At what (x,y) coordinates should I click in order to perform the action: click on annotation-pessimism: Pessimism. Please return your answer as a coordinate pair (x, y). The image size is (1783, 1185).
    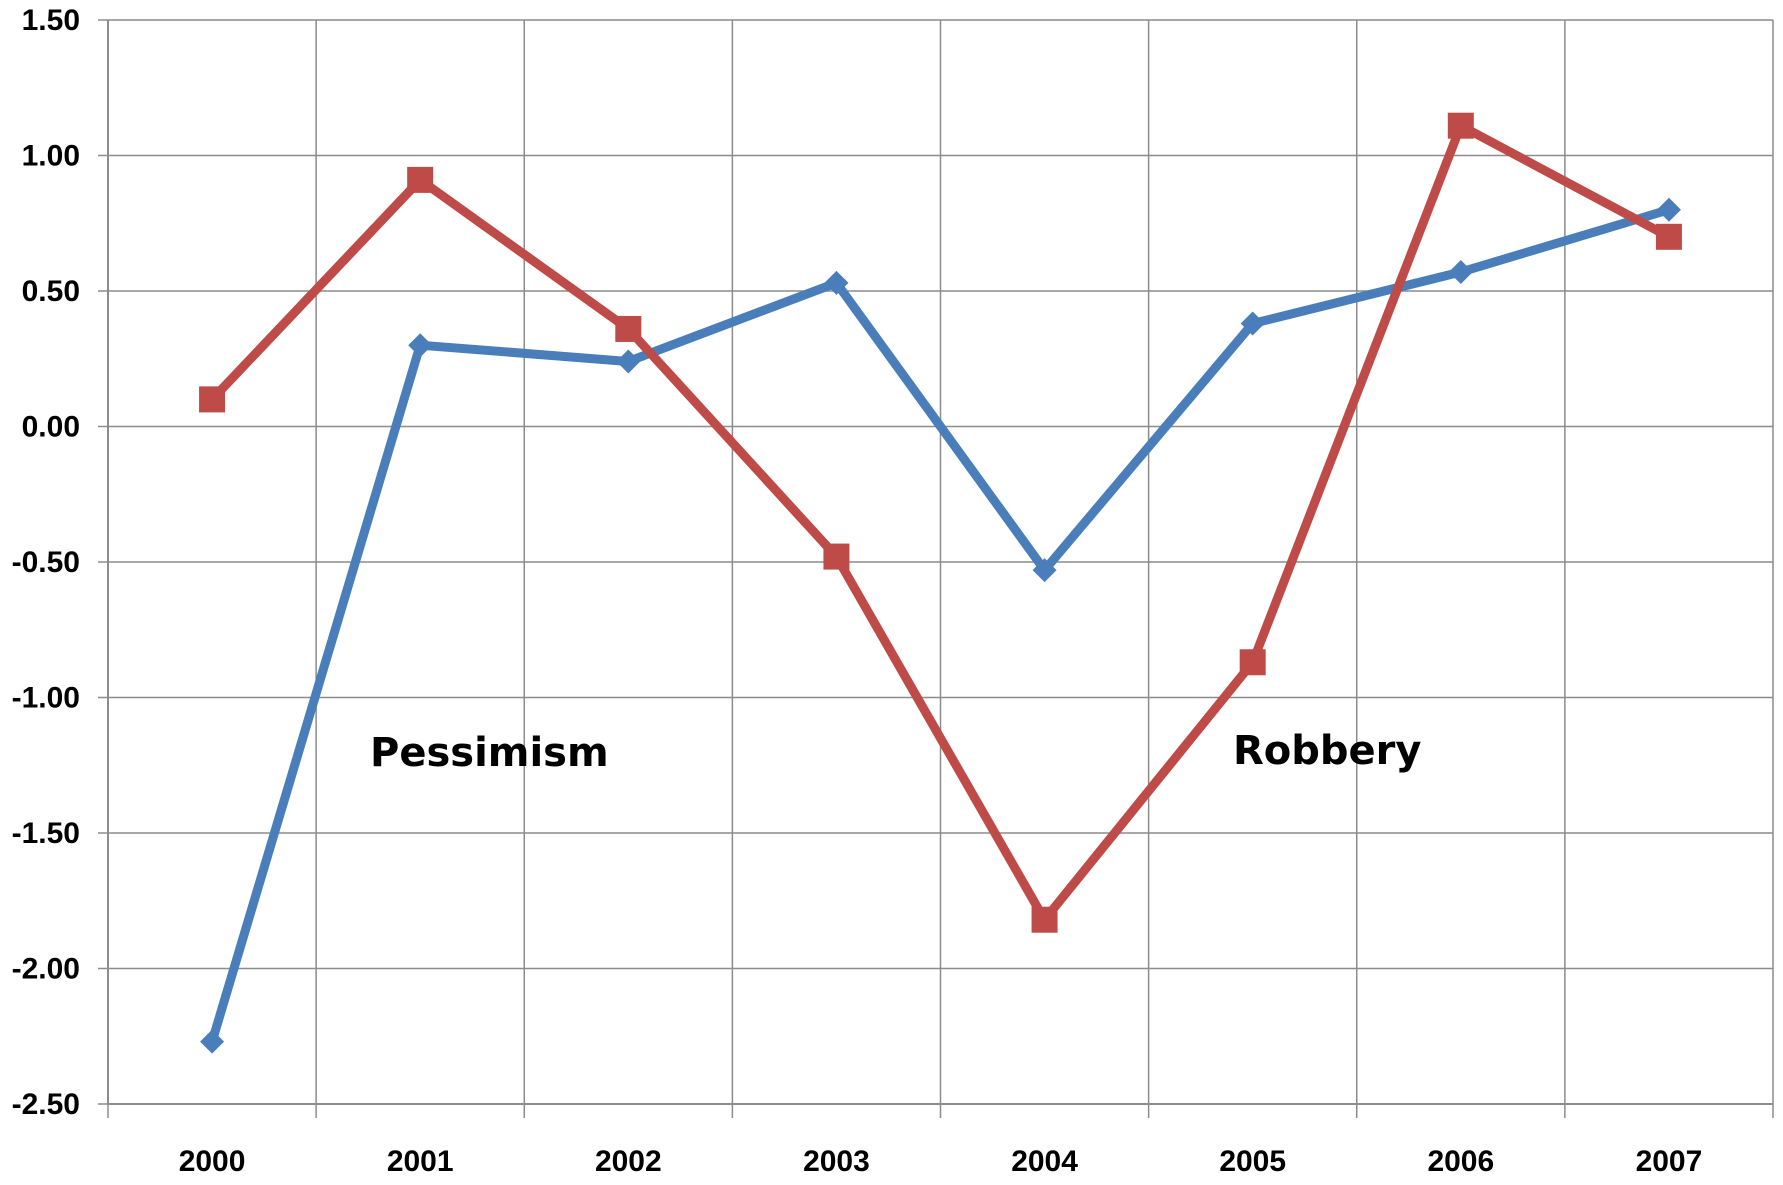
    Looking at the image, I should click on (489, 753).